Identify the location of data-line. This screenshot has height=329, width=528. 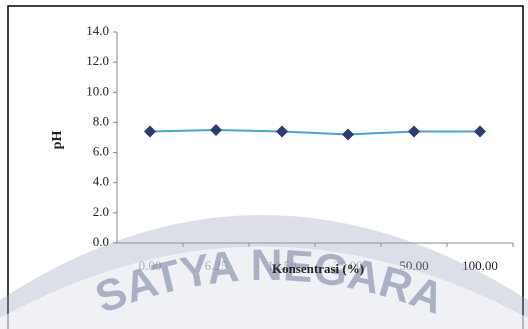
(314, 132).